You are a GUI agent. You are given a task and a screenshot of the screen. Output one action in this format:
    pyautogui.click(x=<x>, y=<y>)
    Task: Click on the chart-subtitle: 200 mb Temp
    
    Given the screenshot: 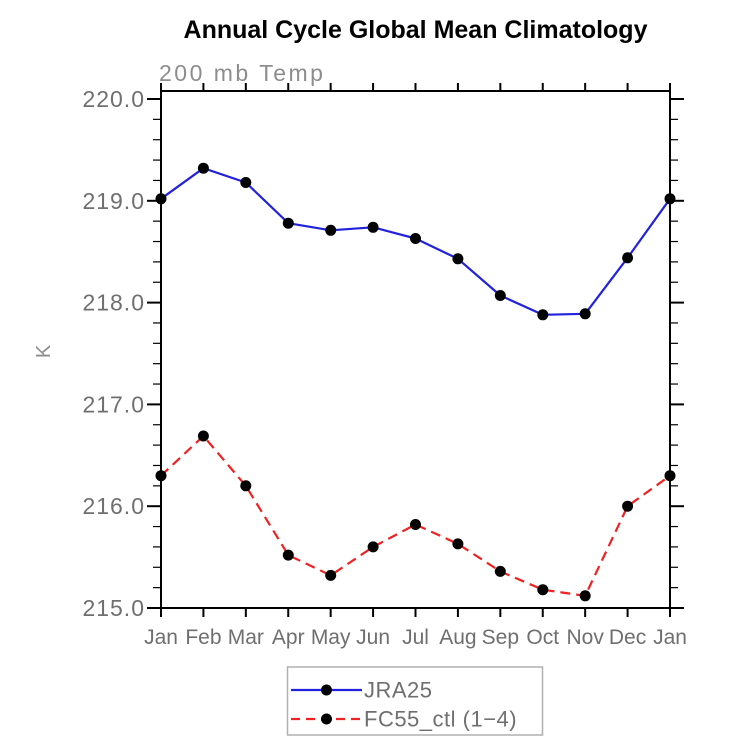 What is the action you would take?
    pyautogui.click(x=242, y=73)
    